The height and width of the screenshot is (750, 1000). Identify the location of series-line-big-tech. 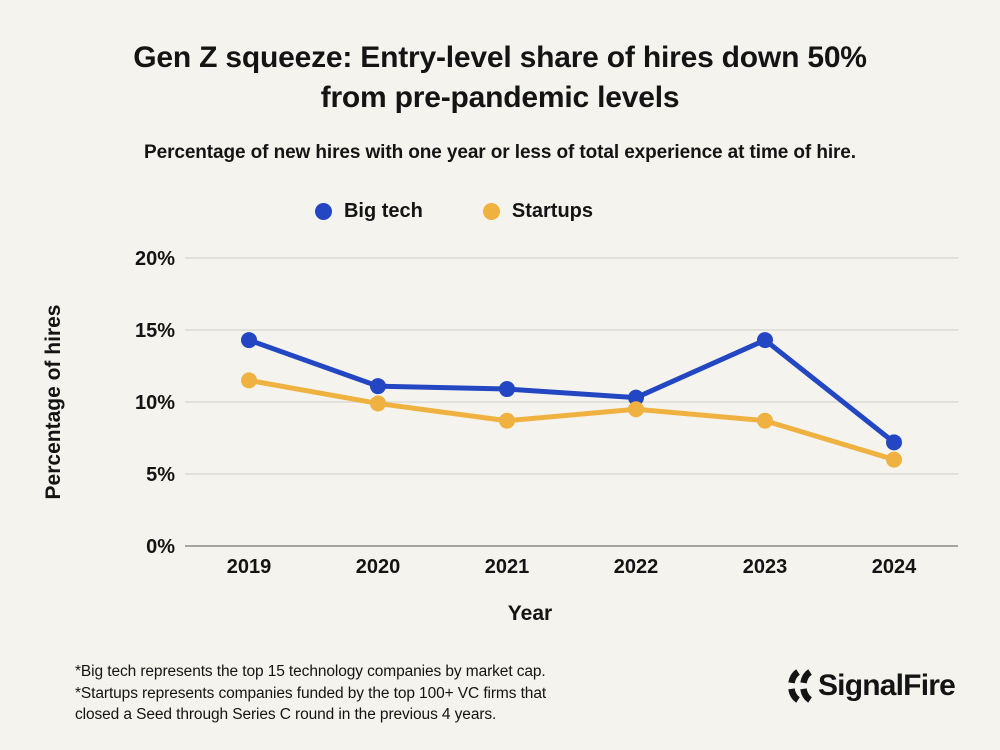
(571, 391).